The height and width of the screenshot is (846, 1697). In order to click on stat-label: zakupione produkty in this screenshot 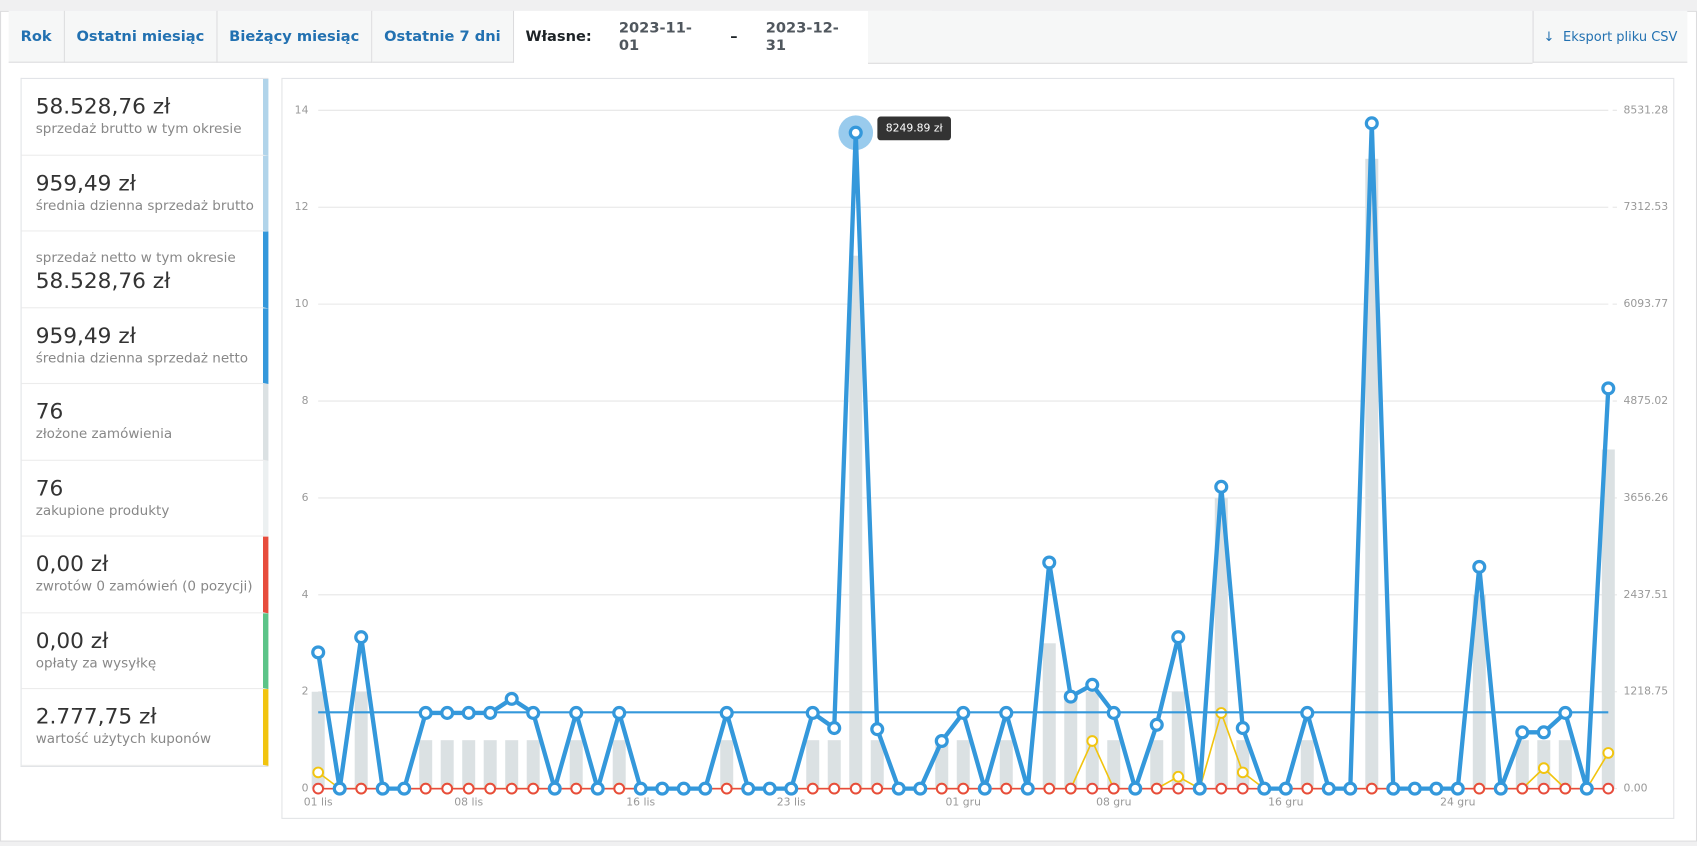, I will do `click(102, 509)`.